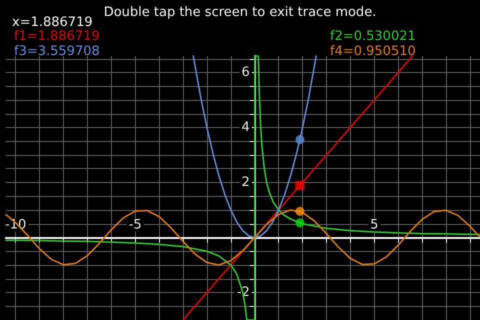 The height and width of the screenshot is (320, 480). Describe the element at coordinates (246, 127) in the screenshot. I see `y-tick-label: 4` at that location.